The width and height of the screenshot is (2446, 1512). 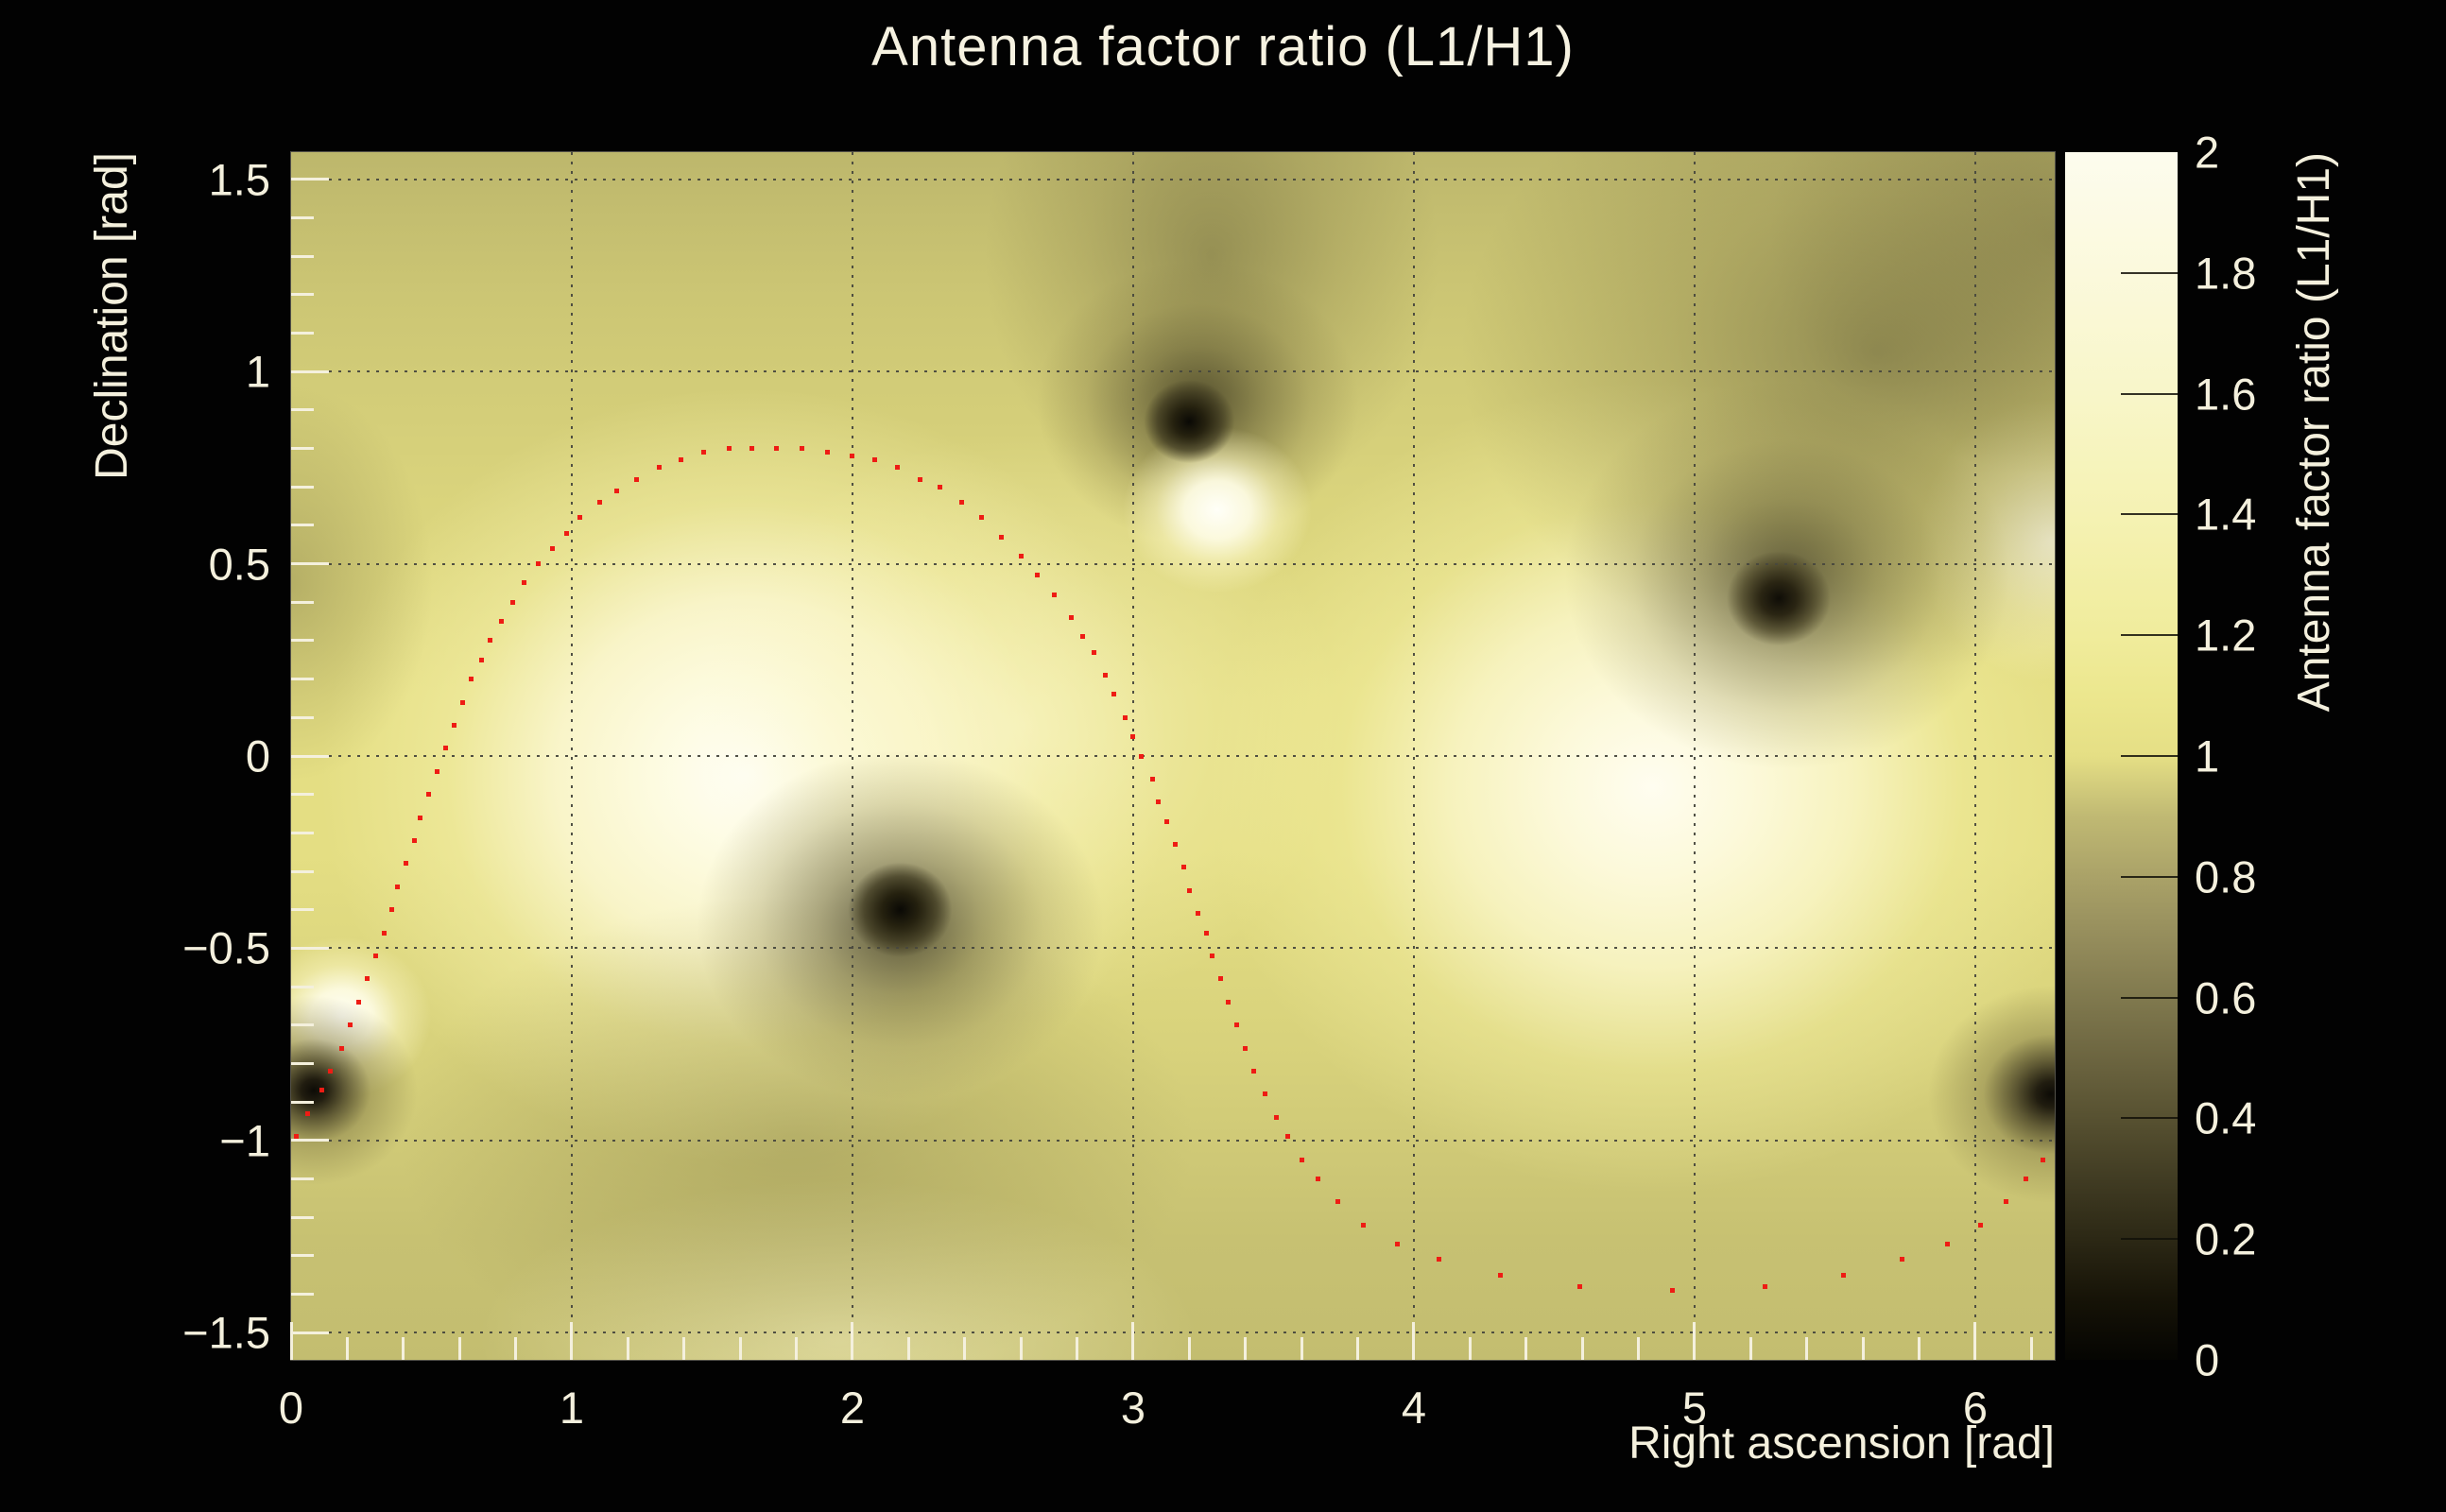 What do you see at coordinates (852, 1408) in the screenshot?
I see `x-tick-label: 2` at bounding box center [852, 1408].